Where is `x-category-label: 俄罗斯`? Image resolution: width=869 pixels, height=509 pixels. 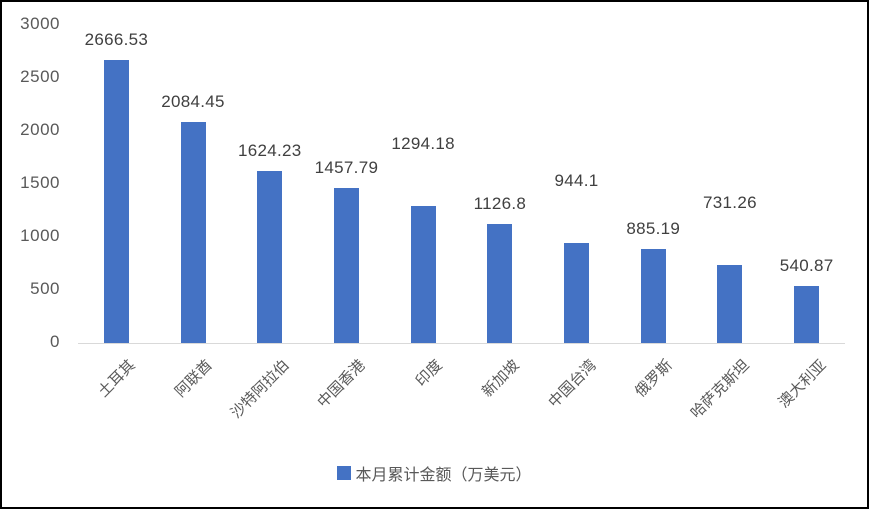 x-category-label: 俄罗斯 is located at coordinates (654, 378).